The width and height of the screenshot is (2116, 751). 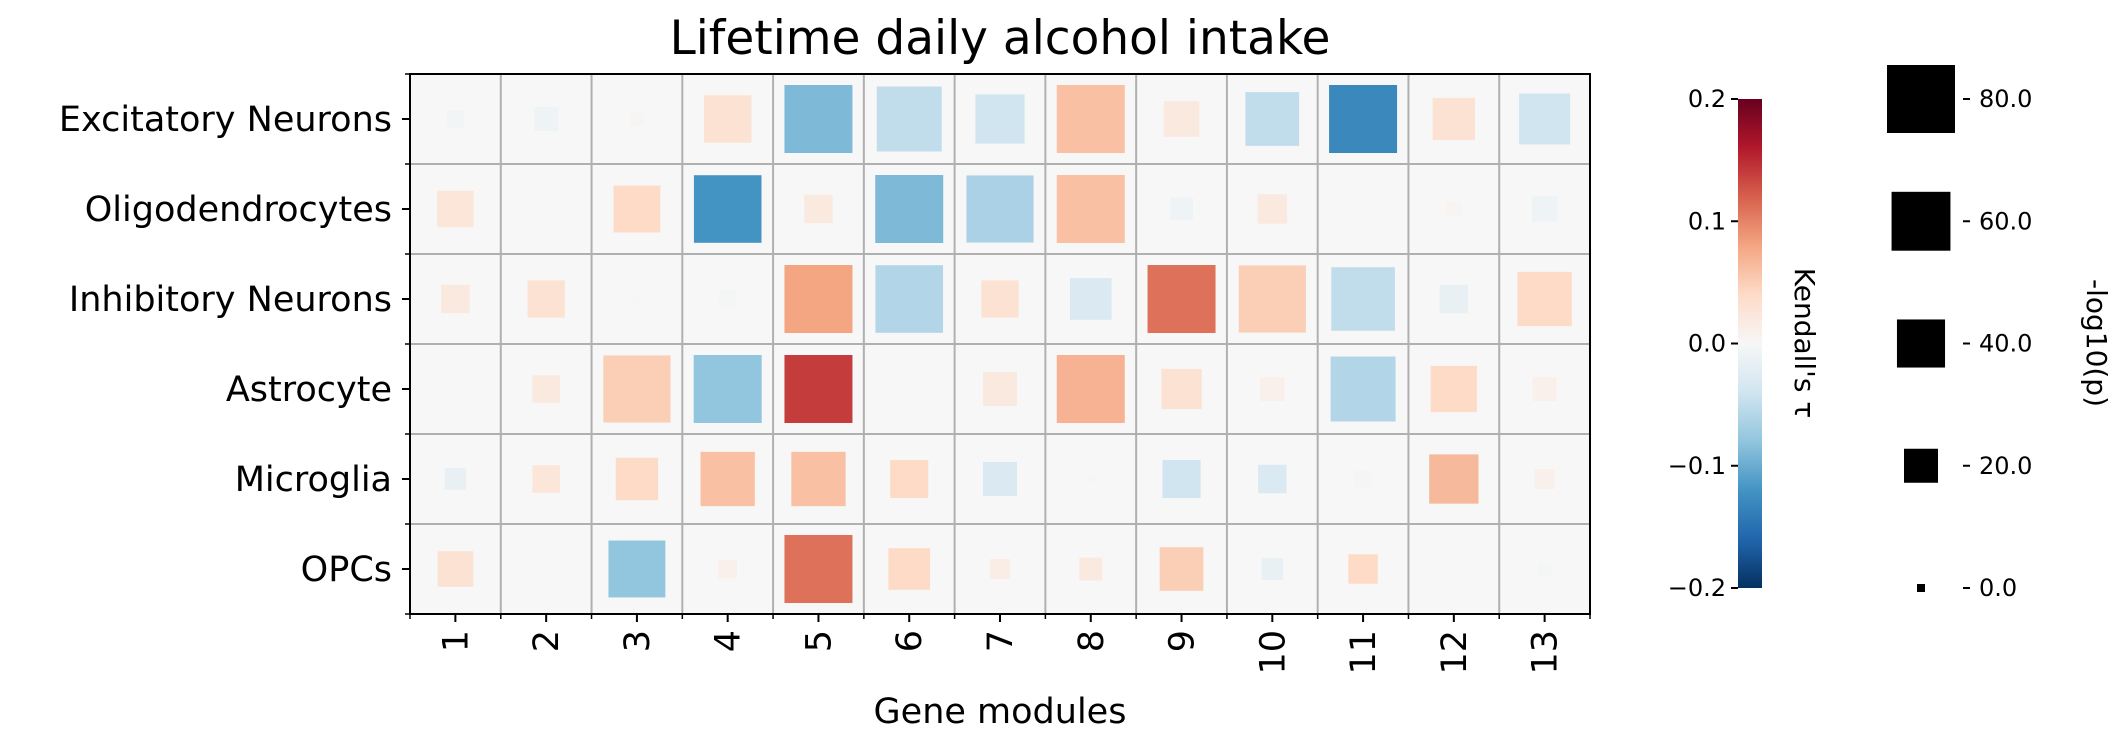 What do you see at coordinates (1455, 652) in the screenshot?
I see `x-tick-label: 12` at bounding box center [1455, 652].